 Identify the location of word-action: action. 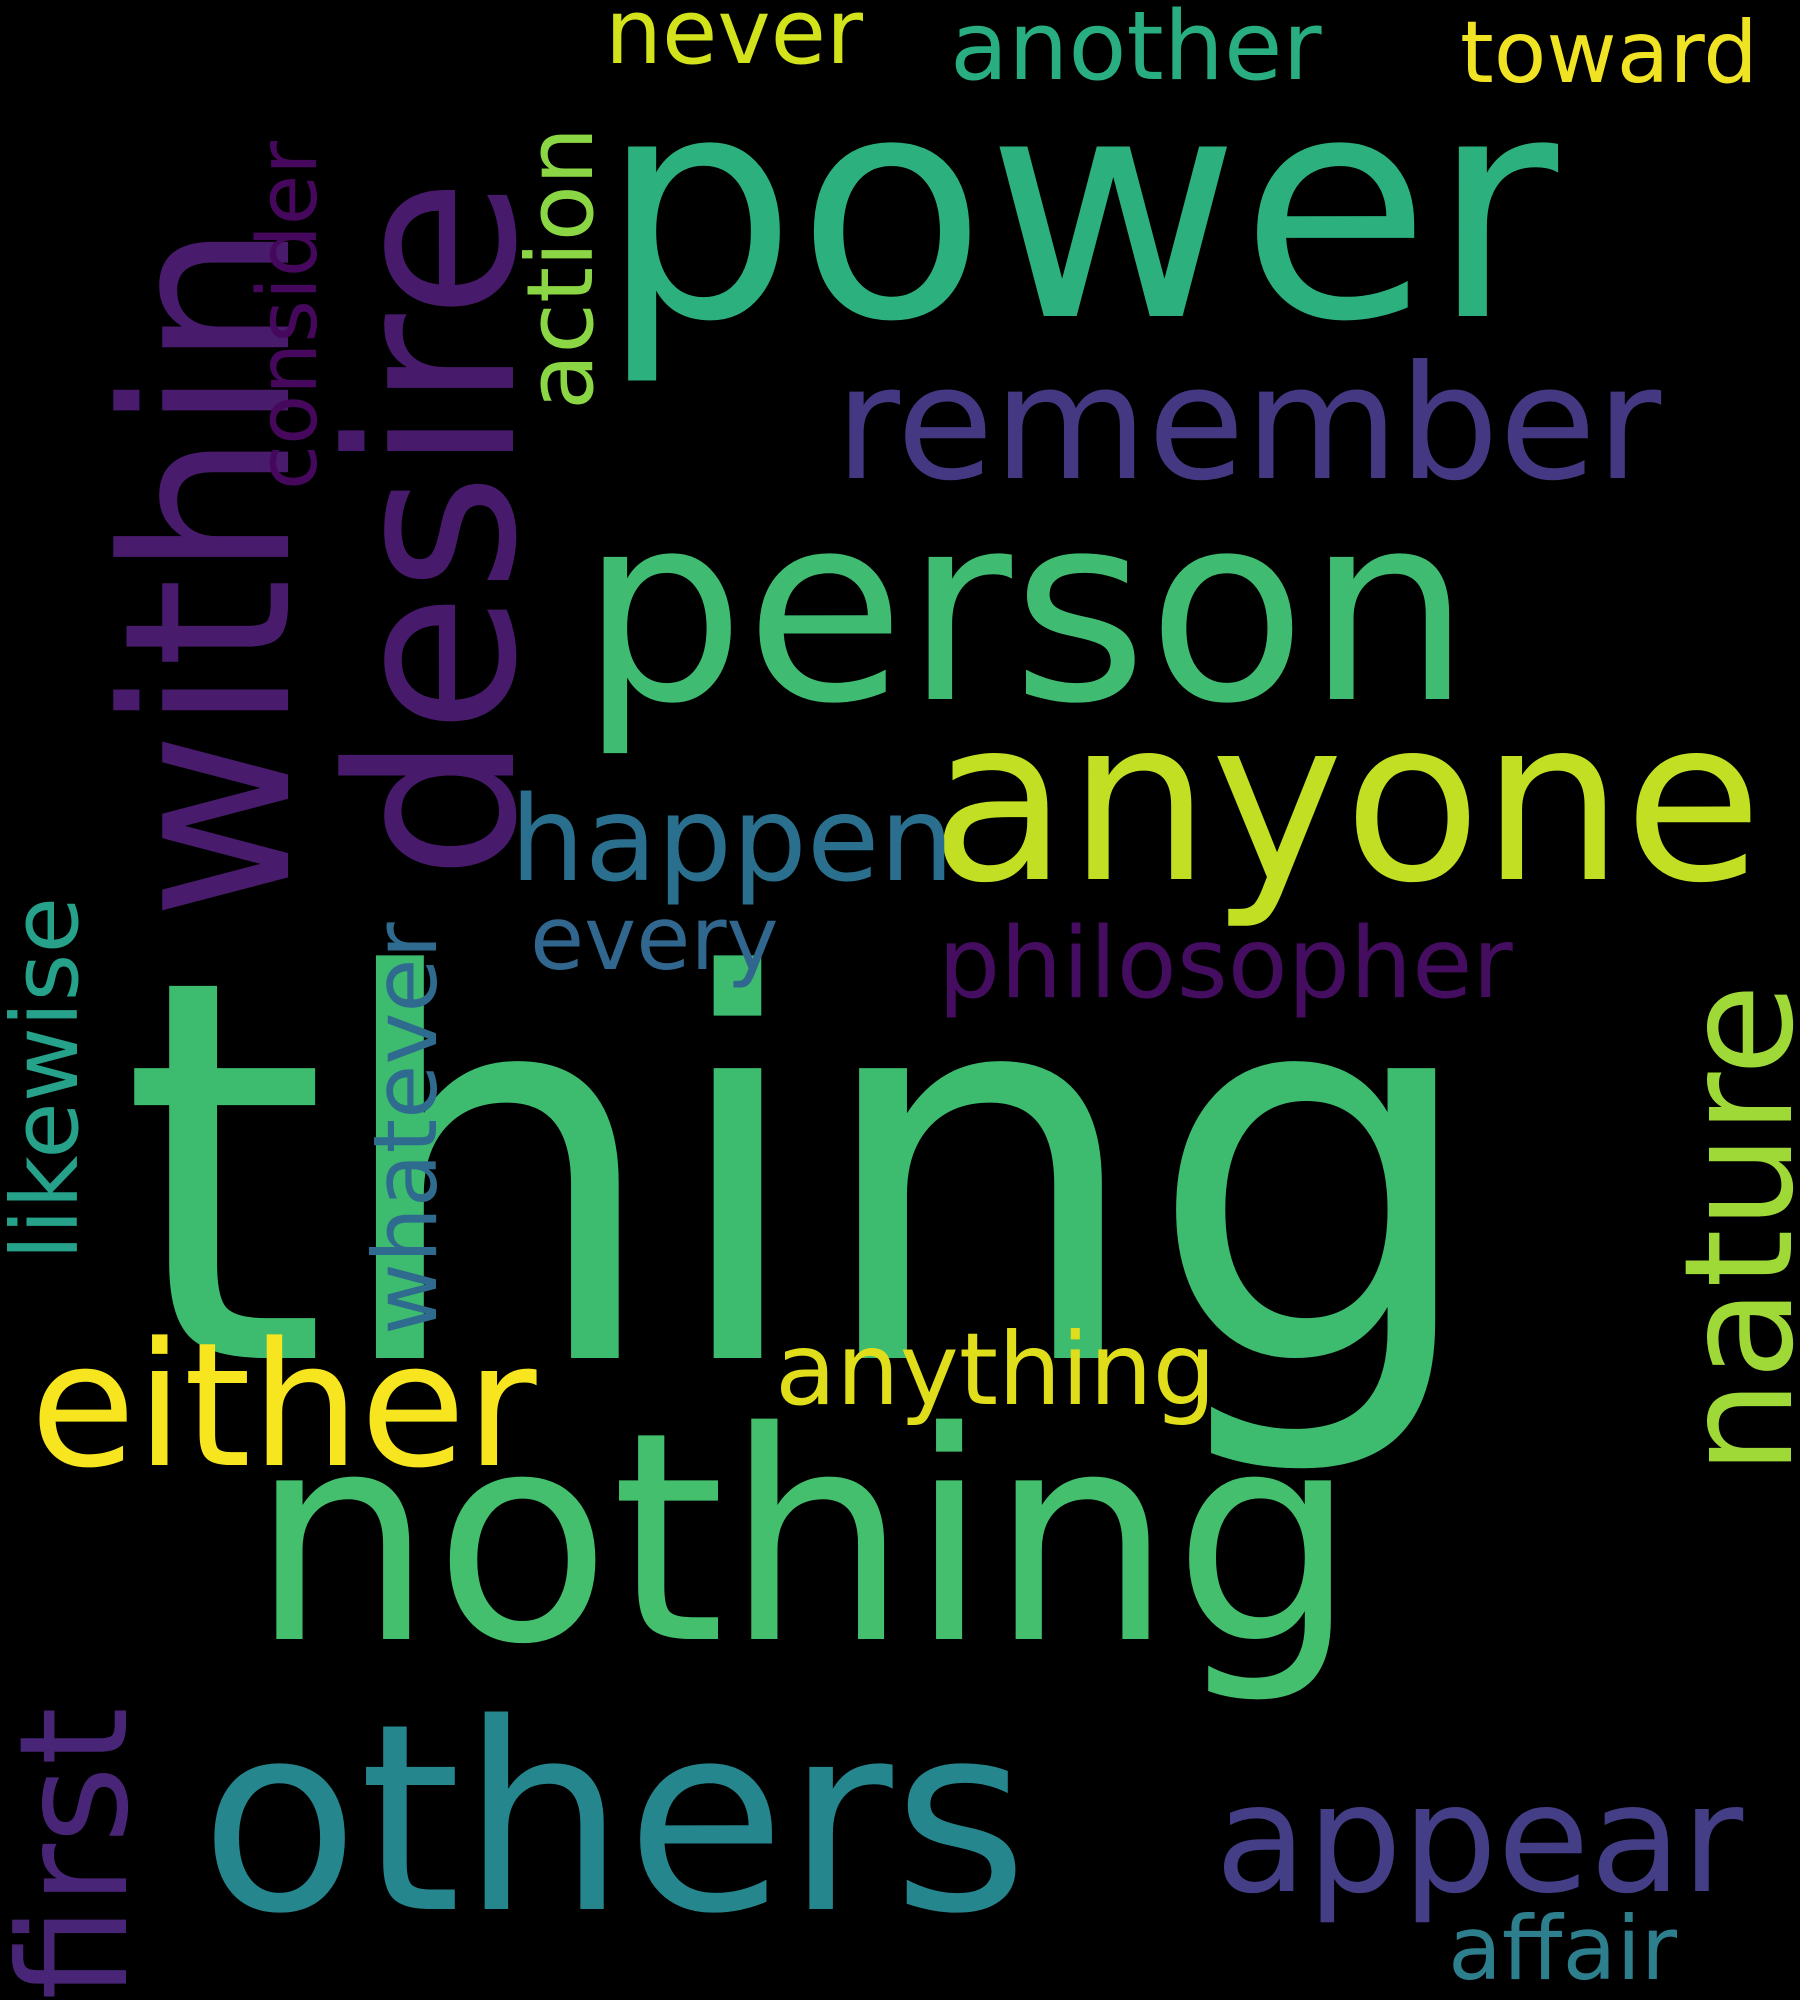
(560, 268).